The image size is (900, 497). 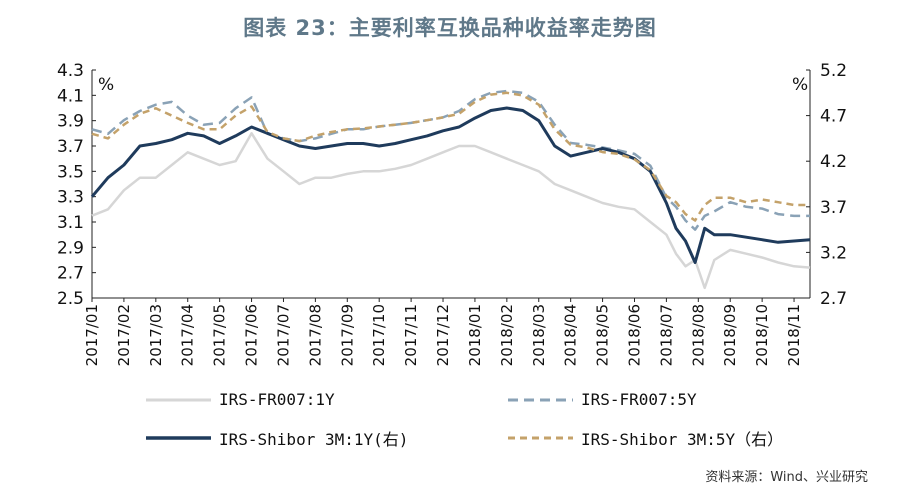 What do you see at coordinates (666, 335) in the screenshot?
I see `x-tick-label: 2018/07` at bounding box center [666, 335].